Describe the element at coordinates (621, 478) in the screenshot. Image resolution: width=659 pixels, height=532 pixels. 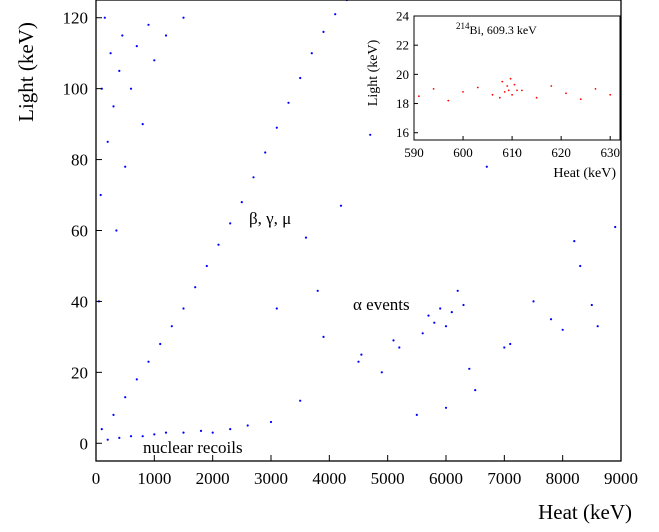
I see `main-x-tick-label-9000: 9000` at that location.